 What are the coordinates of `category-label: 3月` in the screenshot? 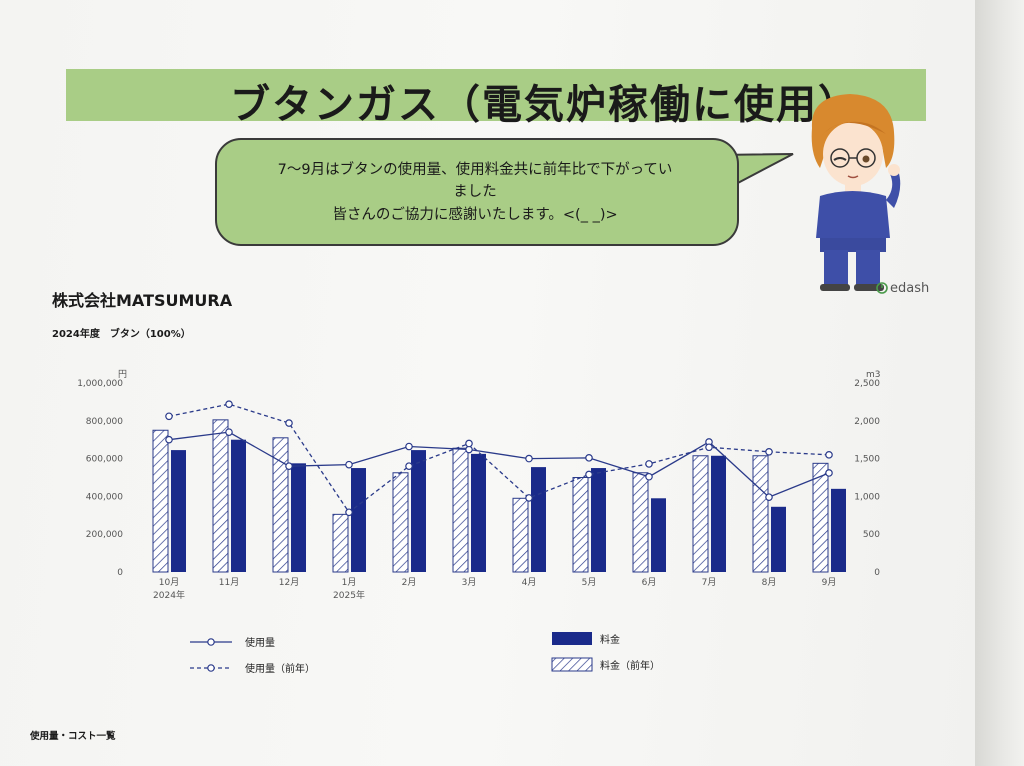 It's located at (469, 582).